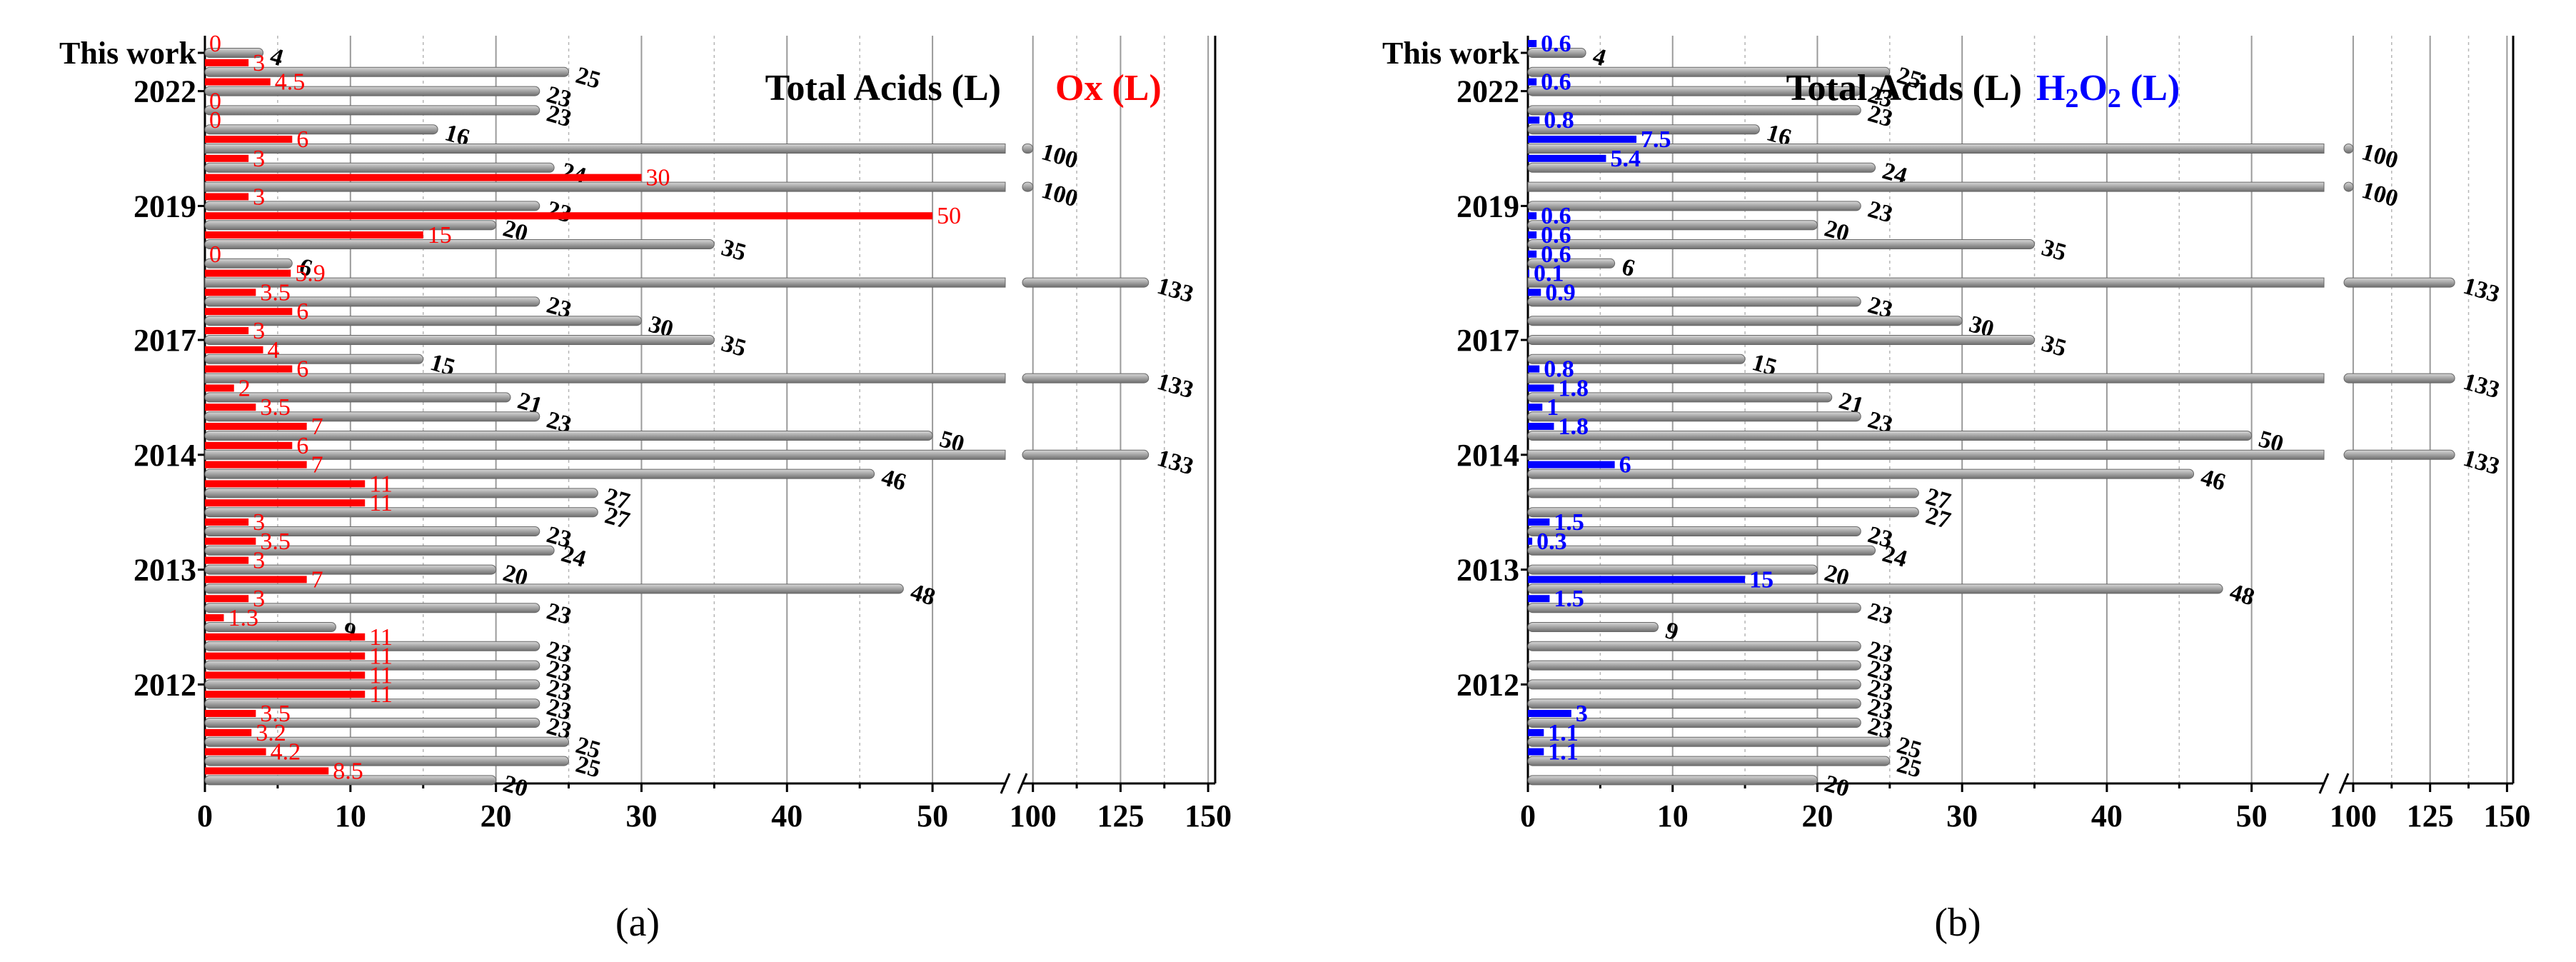 The height and width of the screenshot is (962, 2576). What do you see at coordinates (1556, 254) in the screenshot?
I see `component-value-label: 0.6` at bounding box center [1556, 254].